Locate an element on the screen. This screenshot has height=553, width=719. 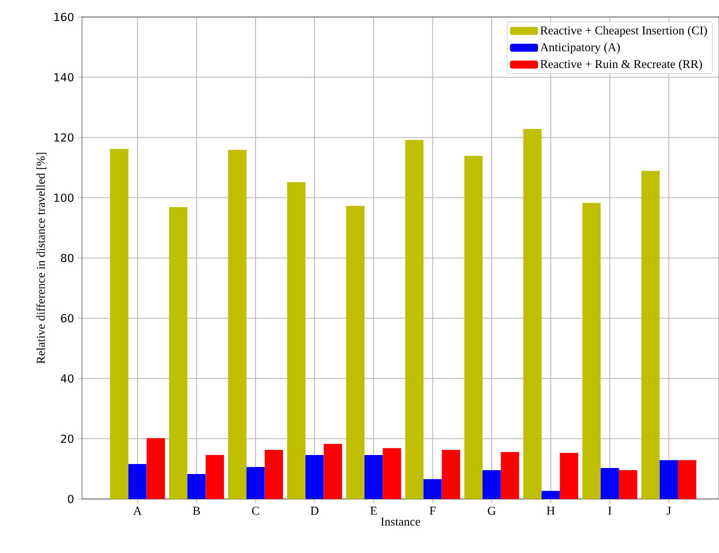
y-tick-label: 160 is located at coordinates (64, 17).